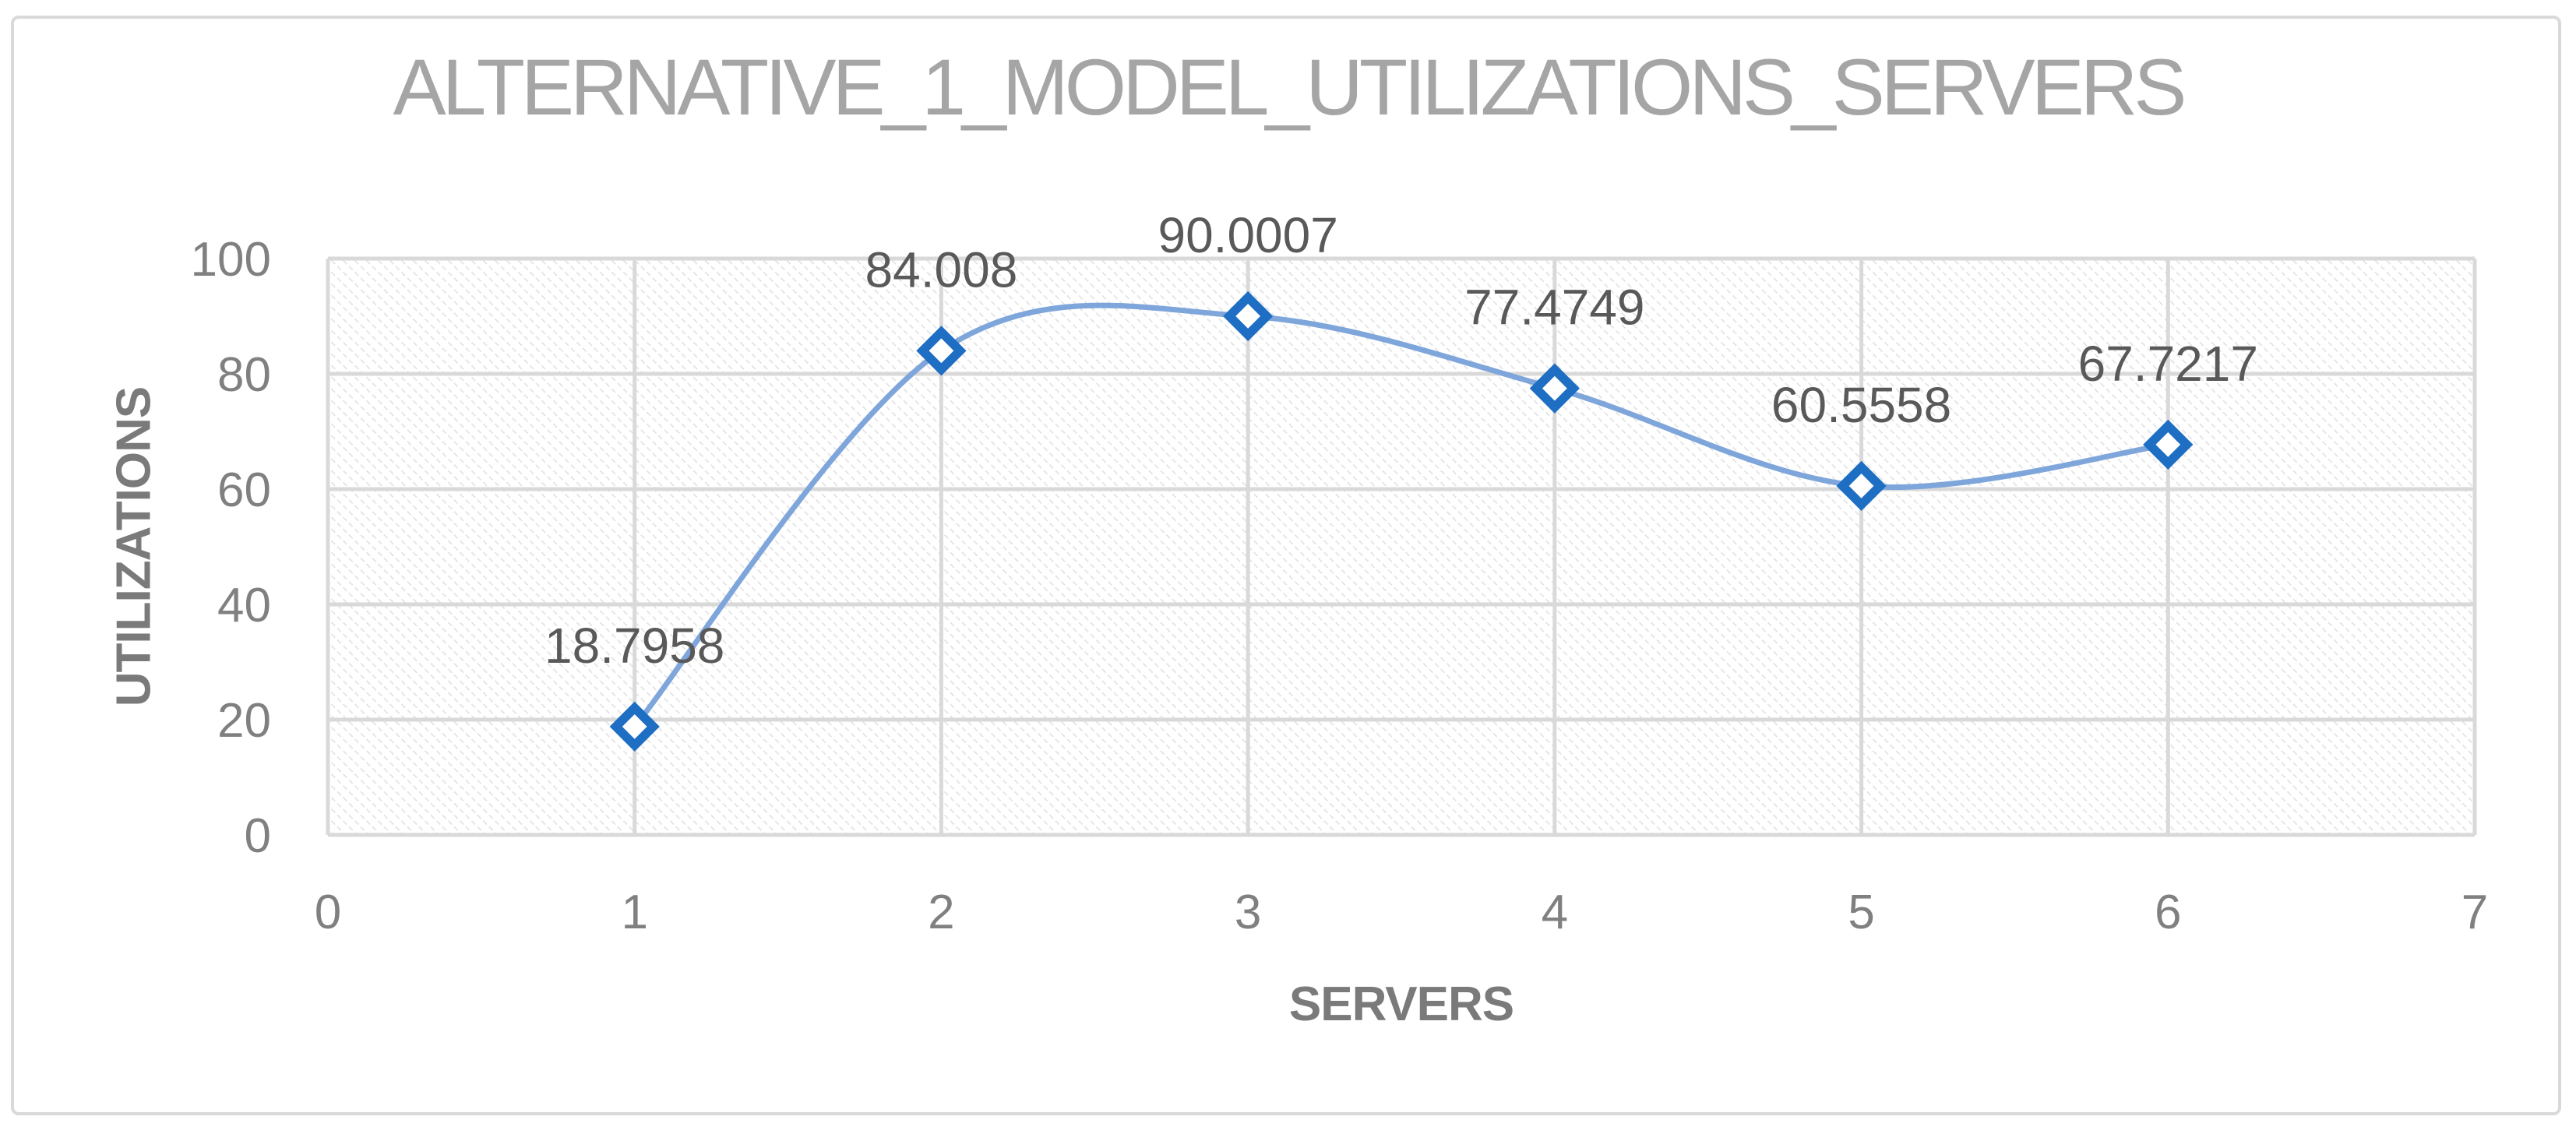 The height and width of the screenshot is (1141, 2576). What do you see at coordinates (258, 836) in the screenshot?
I see `y-tick-0: 0` at bounding box center [258, 836].